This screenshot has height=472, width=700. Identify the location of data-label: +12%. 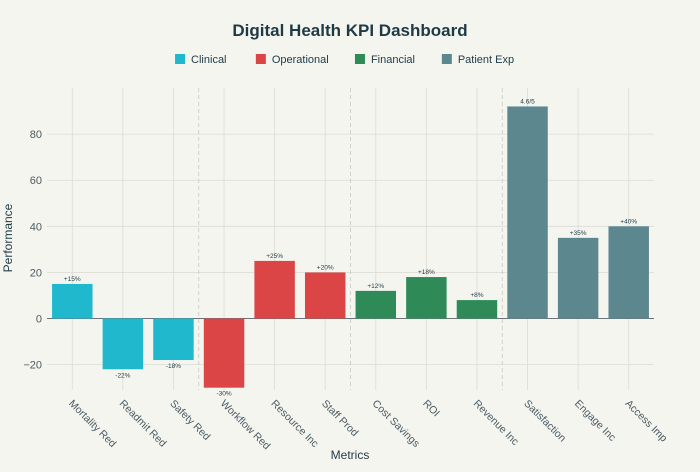
(375, 286).